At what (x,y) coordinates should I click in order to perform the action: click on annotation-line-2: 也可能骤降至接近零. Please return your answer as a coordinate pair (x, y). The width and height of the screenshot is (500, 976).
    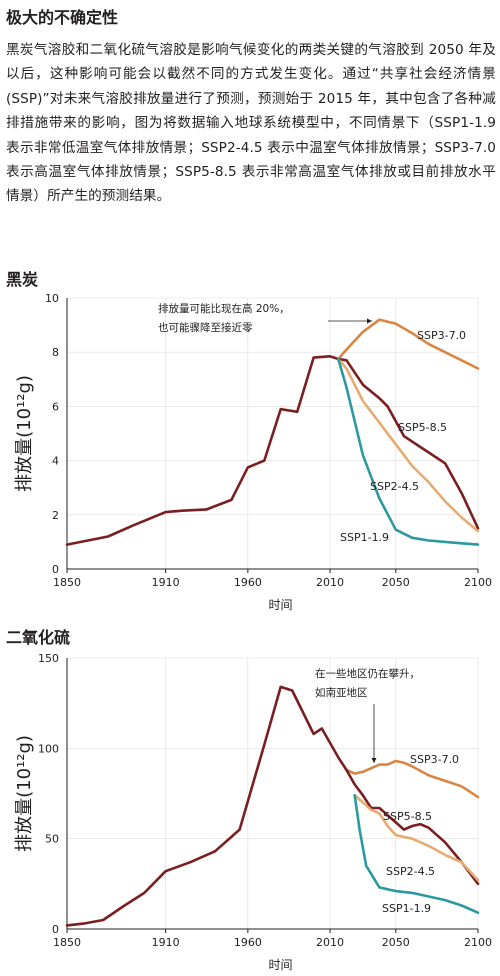
    Looking at the image, I should click on (205, 327).